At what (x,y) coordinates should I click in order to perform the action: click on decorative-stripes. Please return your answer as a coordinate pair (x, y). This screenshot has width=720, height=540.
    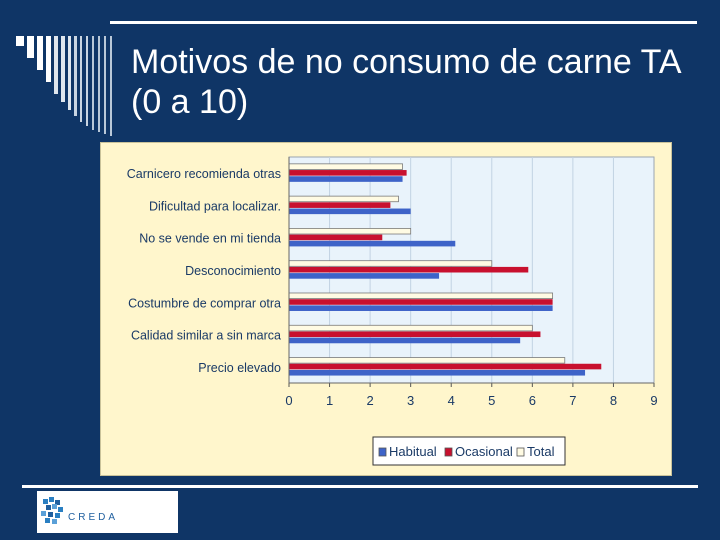
    Looking at the image, I should click on (64, 86).